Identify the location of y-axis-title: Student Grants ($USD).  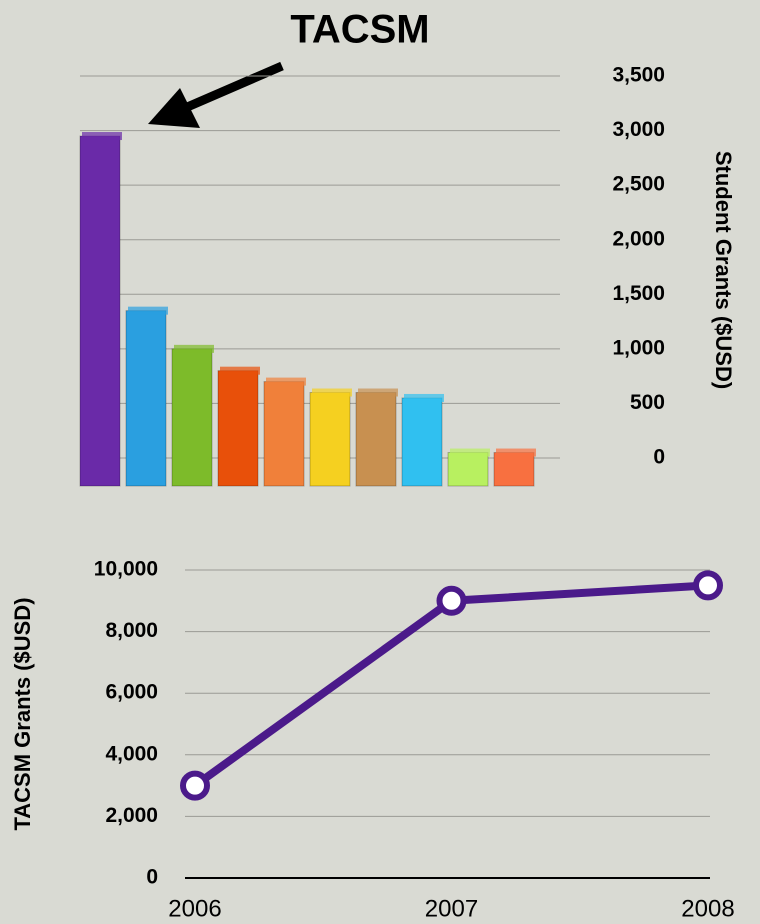
(723, 270).